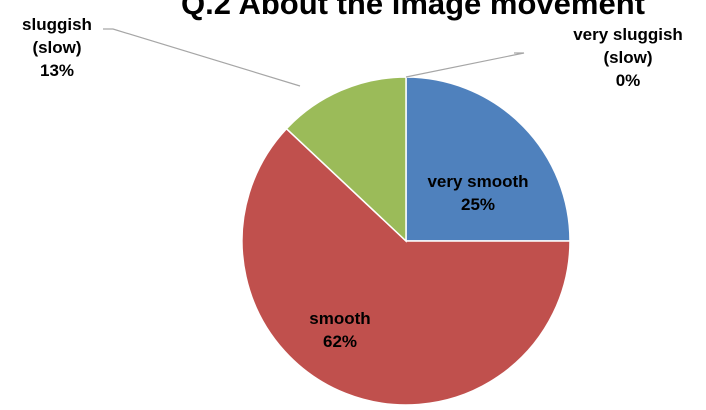  What do you see at coordinates (477, 193) in the screenshot?
I see `pie-slice-very-smooth-label: very smooth 25%` at bounding box center [477, 193].